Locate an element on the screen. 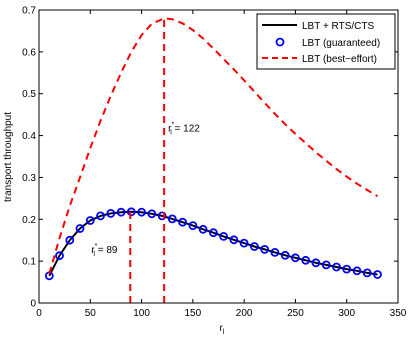  legend-box is located at coordinates (326, 41).